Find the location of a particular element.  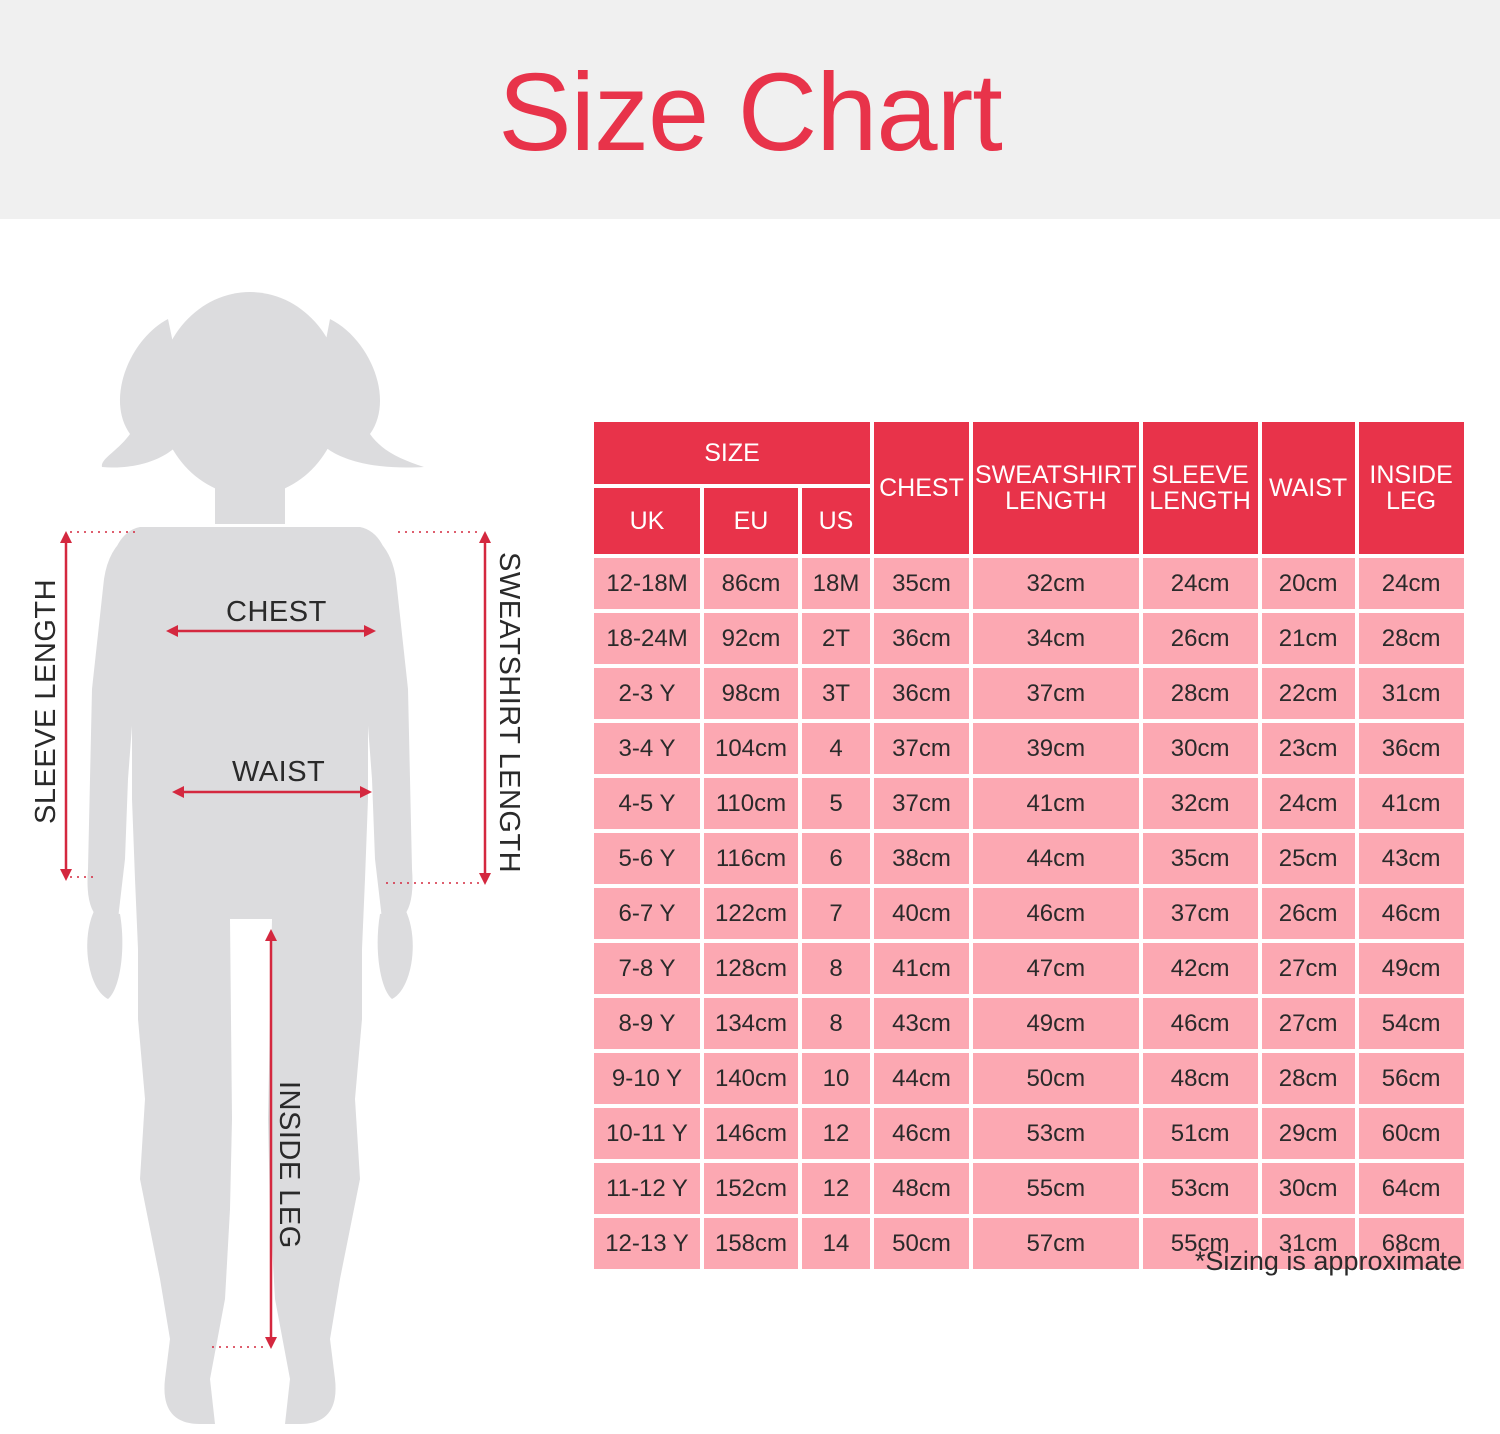

cell-sweatshirt-length: 34cm is located at coordinates (1056, 638).